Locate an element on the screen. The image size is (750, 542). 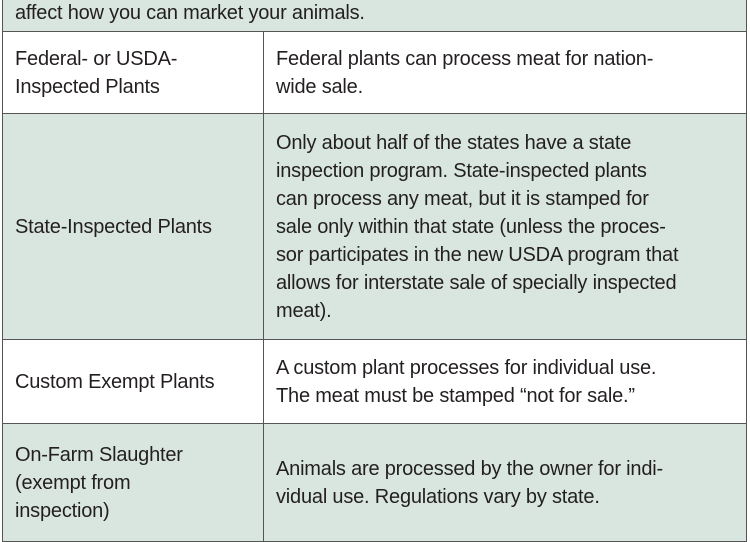
intro-text: affect how you can market your animals. is located at coordinates (374, 16).